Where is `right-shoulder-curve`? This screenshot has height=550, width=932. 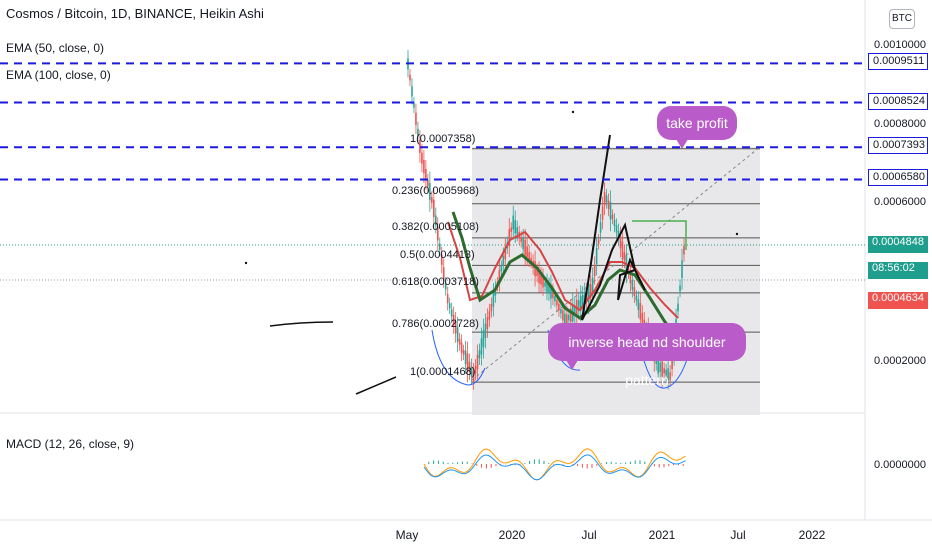 right-shoulder-curve is located at coordinates (665, 366).